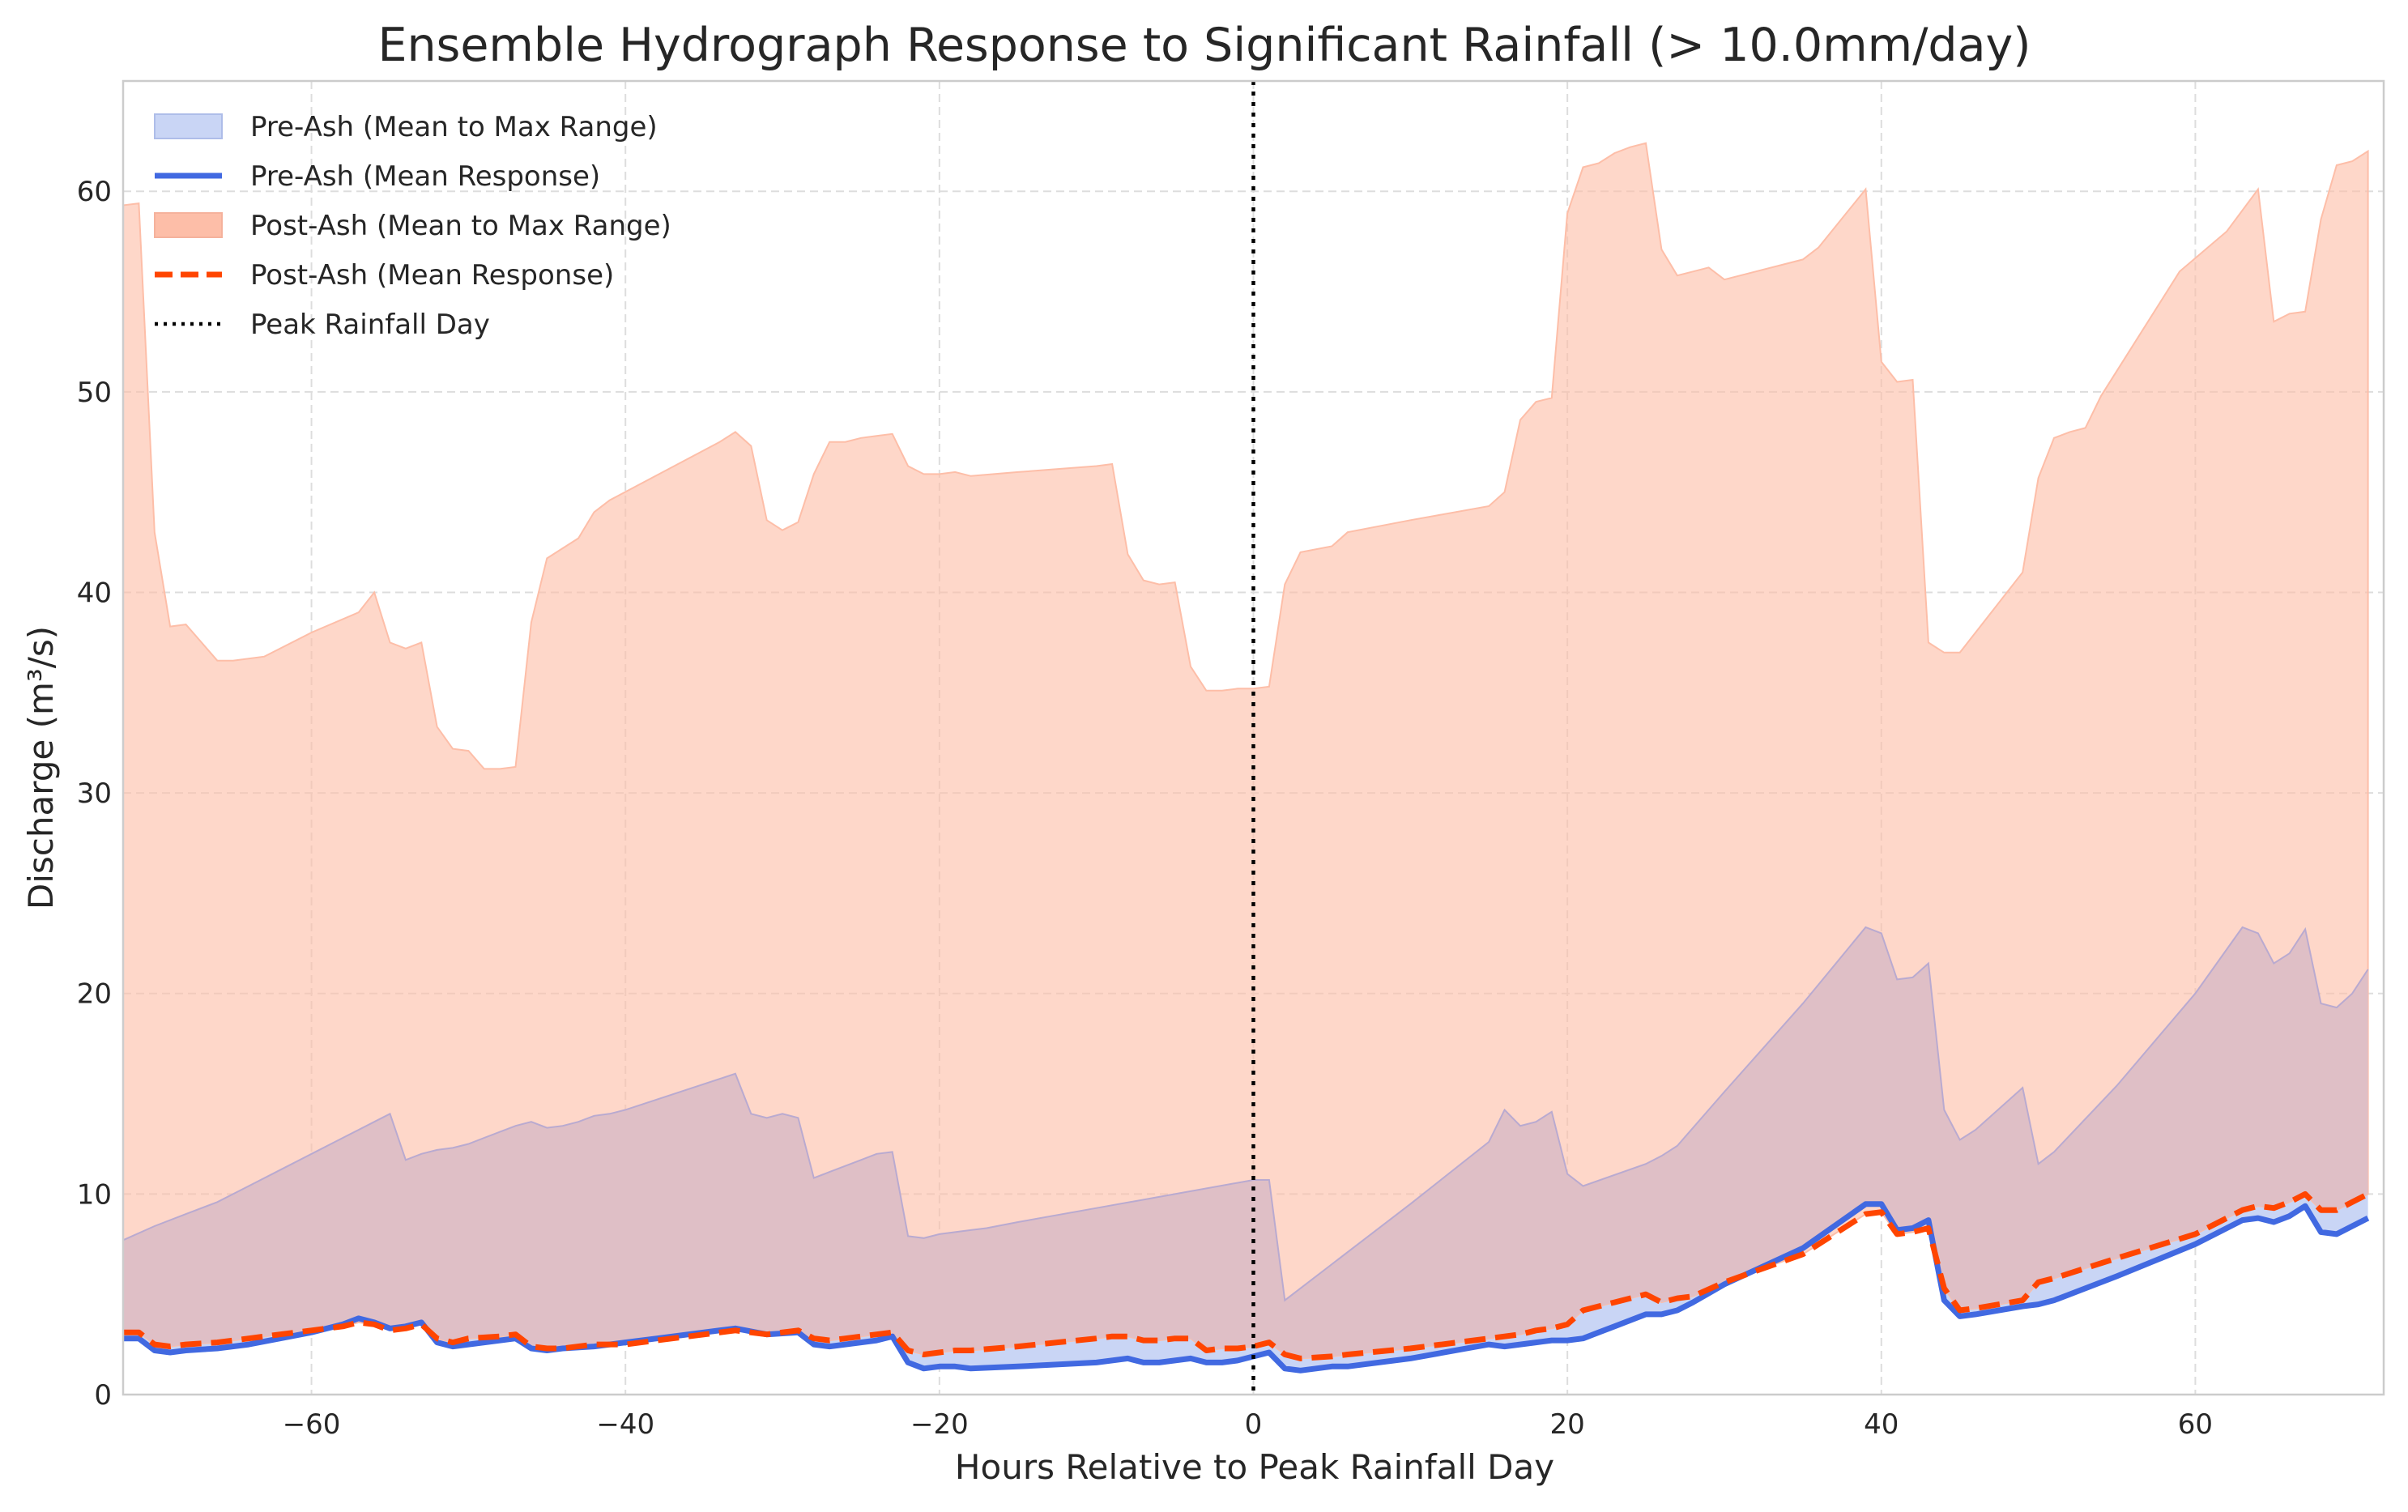  What do you see at coordinates (1881, 1424) in the screenshot?
I see `x-tick-label: 40` at bounding box center [1881, 1424].